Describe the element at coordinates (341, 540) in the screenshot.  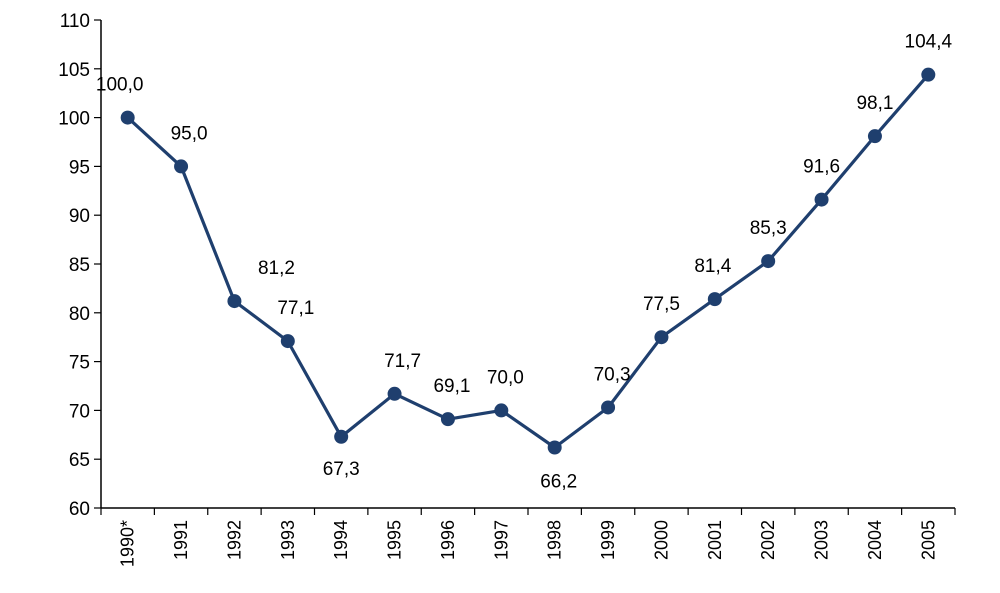
I see `x-tick-label: 1994` at that location.